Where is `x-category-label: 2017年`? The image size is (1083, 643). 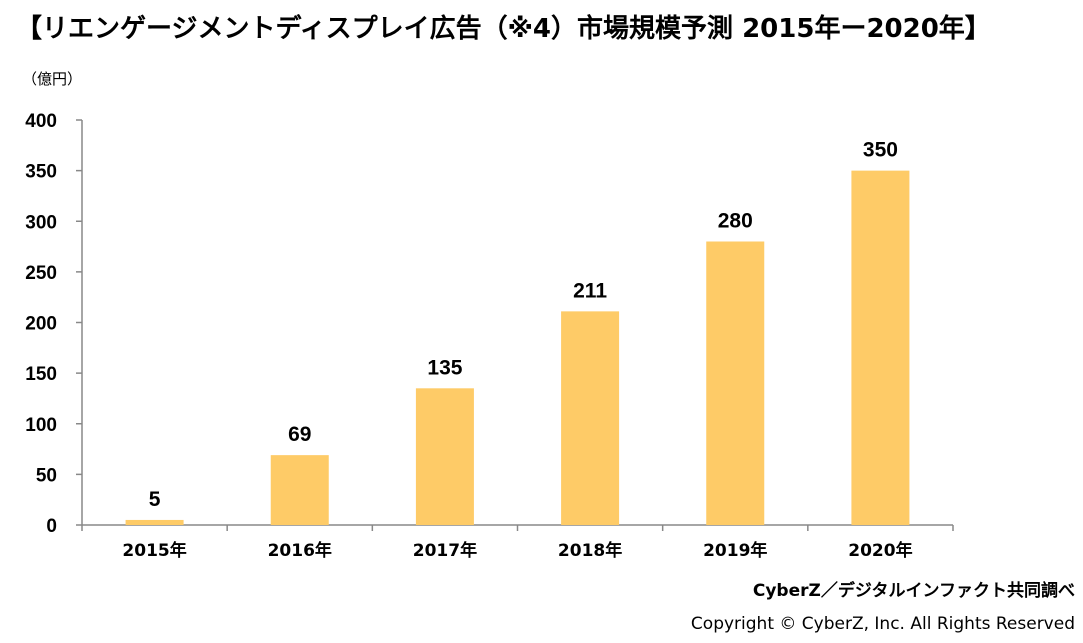
x-category-label: 2017年 is located at coordinates (445, 550).